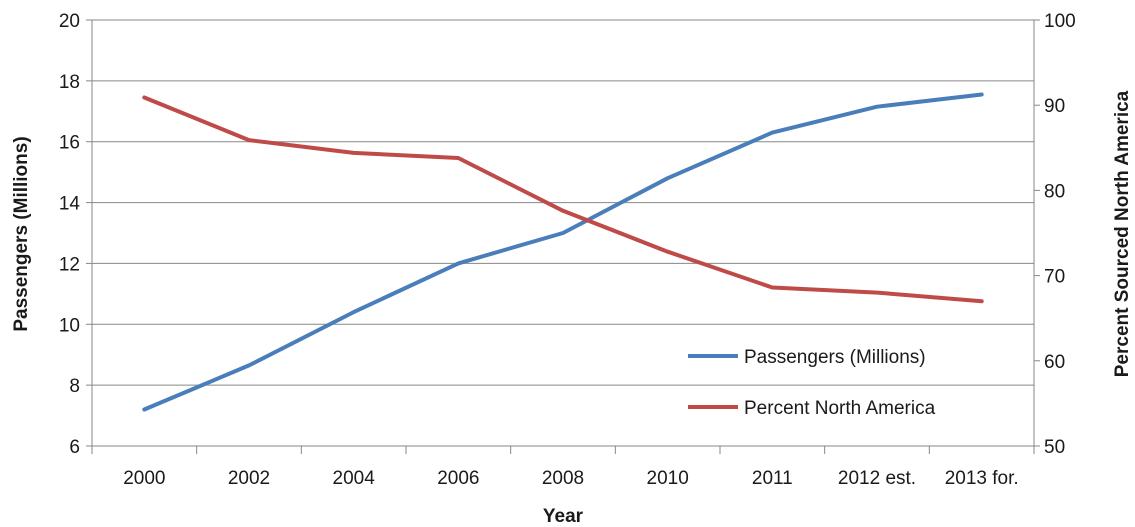  Describe the element at coordinates (458, 478) in the screenshot. I see `x-tick-label-3: 2006` at that location.